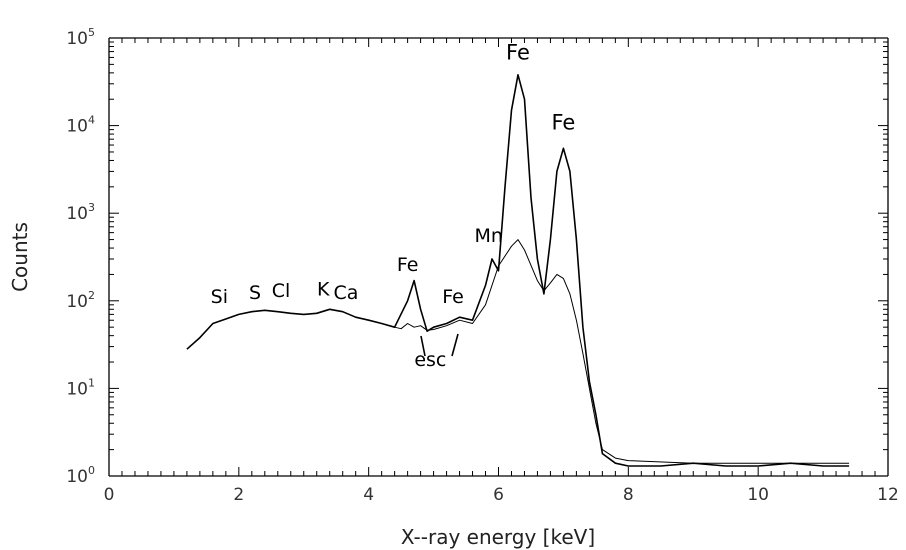  Describe the element at coordinates (80, 256) in the screenshot. I see `y-tick-labels: 10⁰ 10¹ 10² 10³ 10⁴ 10⁵` at that location.